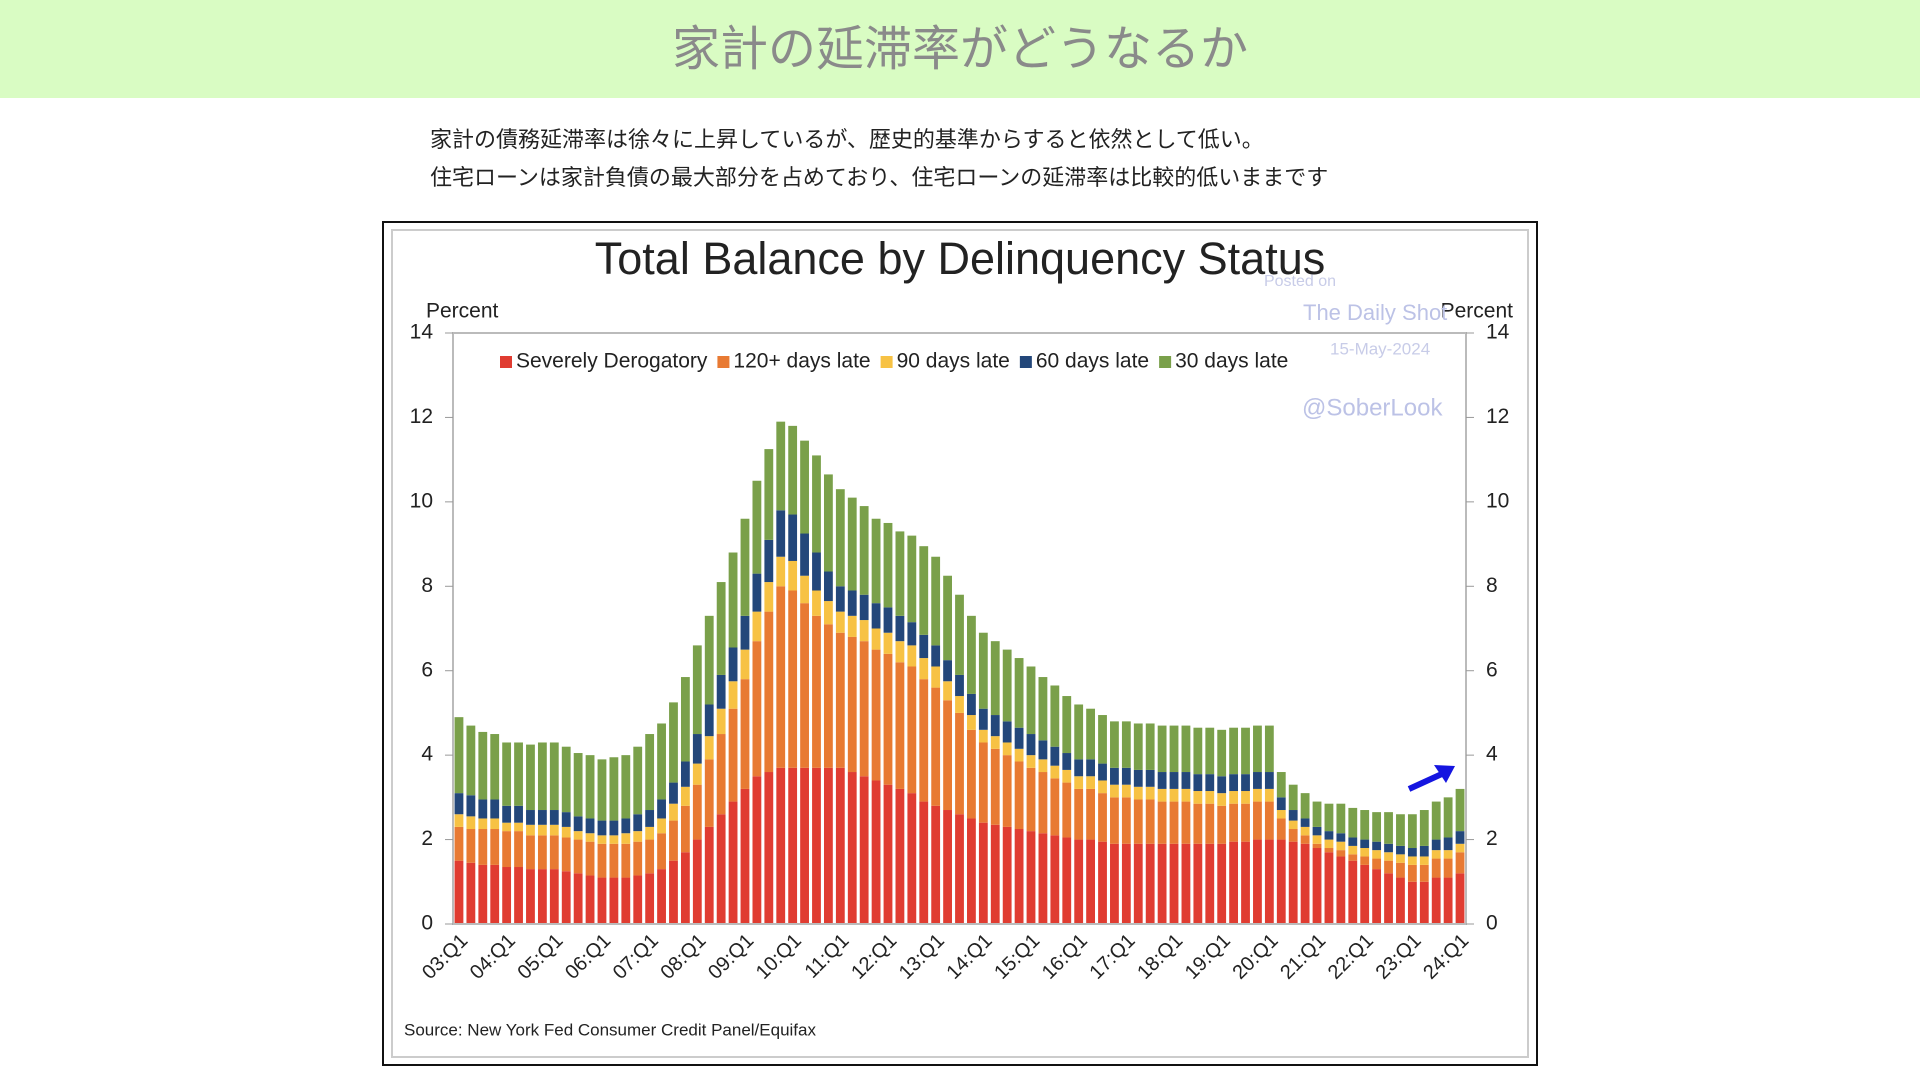 The image size is (1920, 1080). Describe the element at coordinates (1492, 669) in the screenshot. I see `y2-tick-label: 6` at that location.